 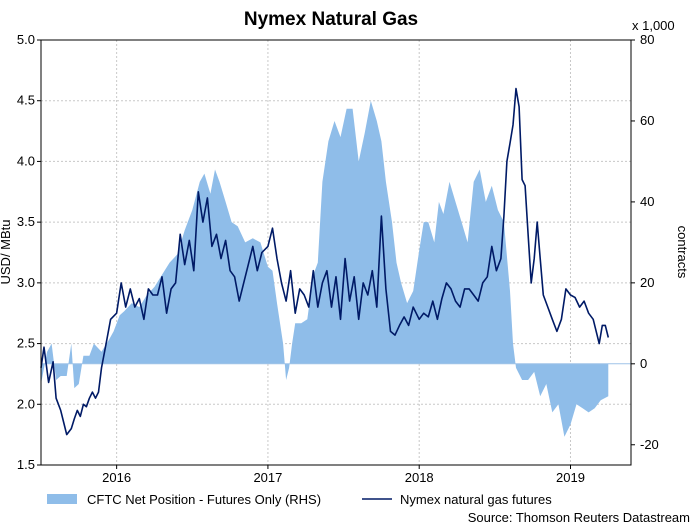 What do you see at coordinates (645, 242) in the screenshot?
I see `right-axis-ticks: -20 0 20 40 60 80` at bounding box center [645, 242].